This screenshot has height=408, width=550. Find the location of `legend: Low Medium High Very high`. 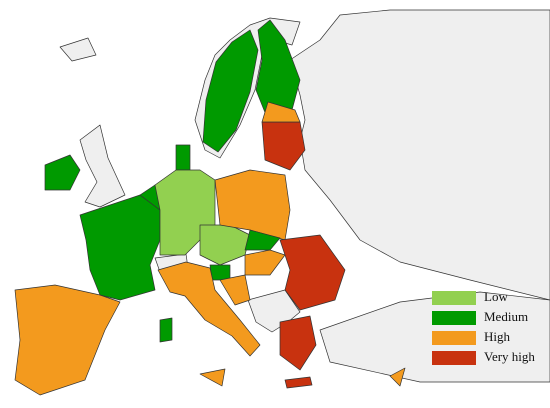

legend: Low Medium High Very high is located at coordinates (483, 327).